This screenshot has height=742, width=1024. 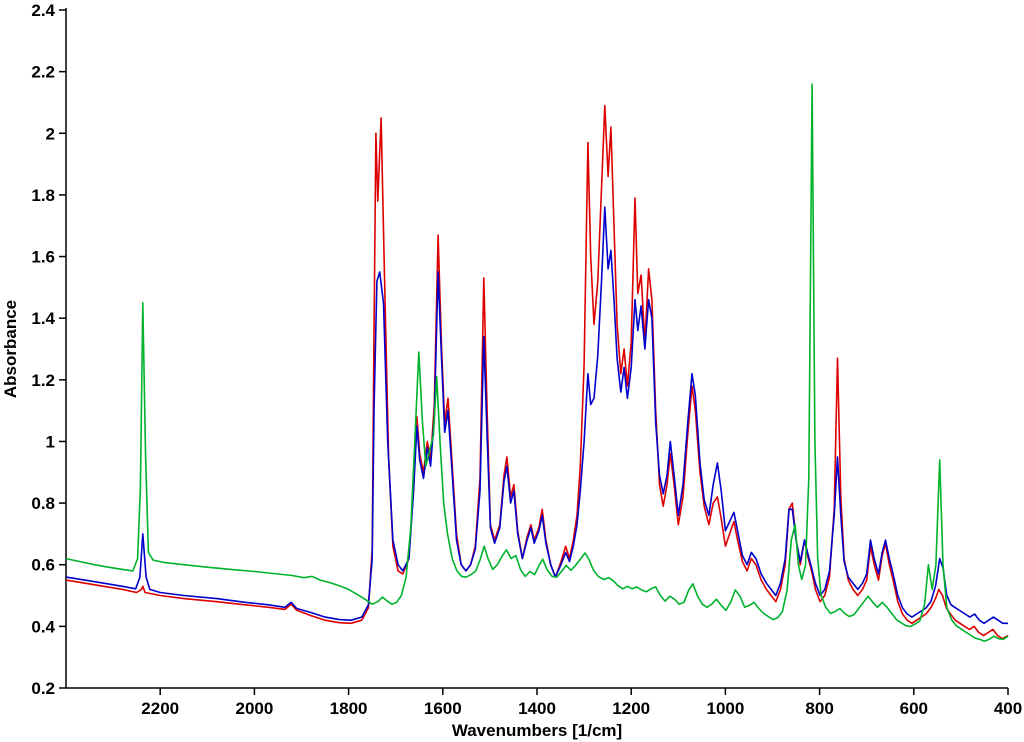 I want to click on y-tick-label: 2.4, so click(x=43, y=10).